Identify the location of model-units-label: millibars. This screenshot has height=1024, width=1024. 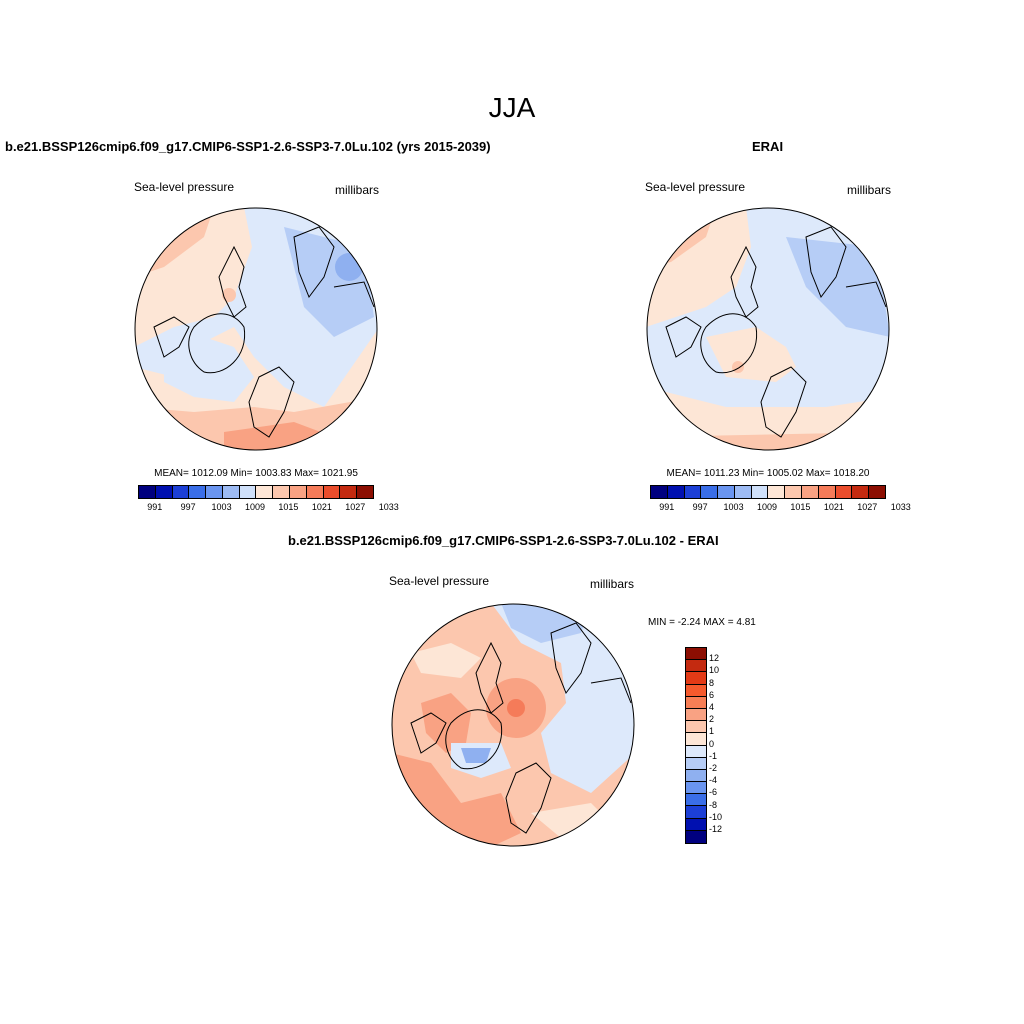
(357, 190).